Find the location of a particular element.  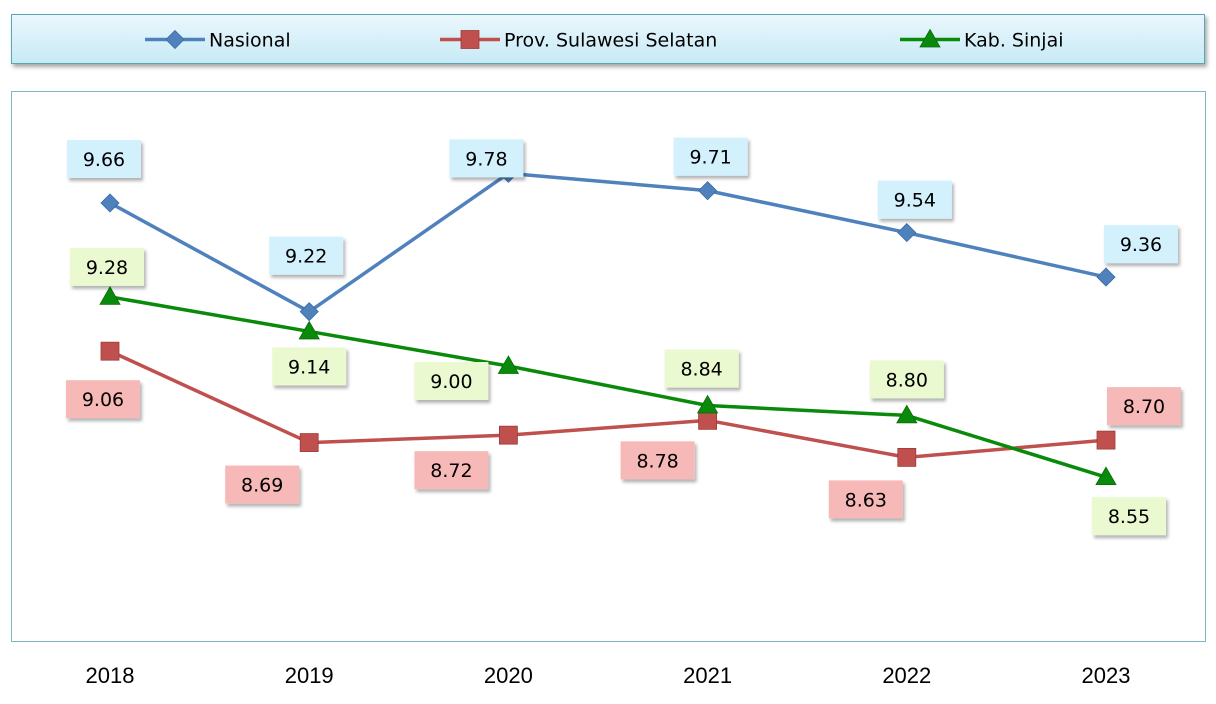

data-label-nasional-2023: 9.36 is located at coordinates (1141, 244).